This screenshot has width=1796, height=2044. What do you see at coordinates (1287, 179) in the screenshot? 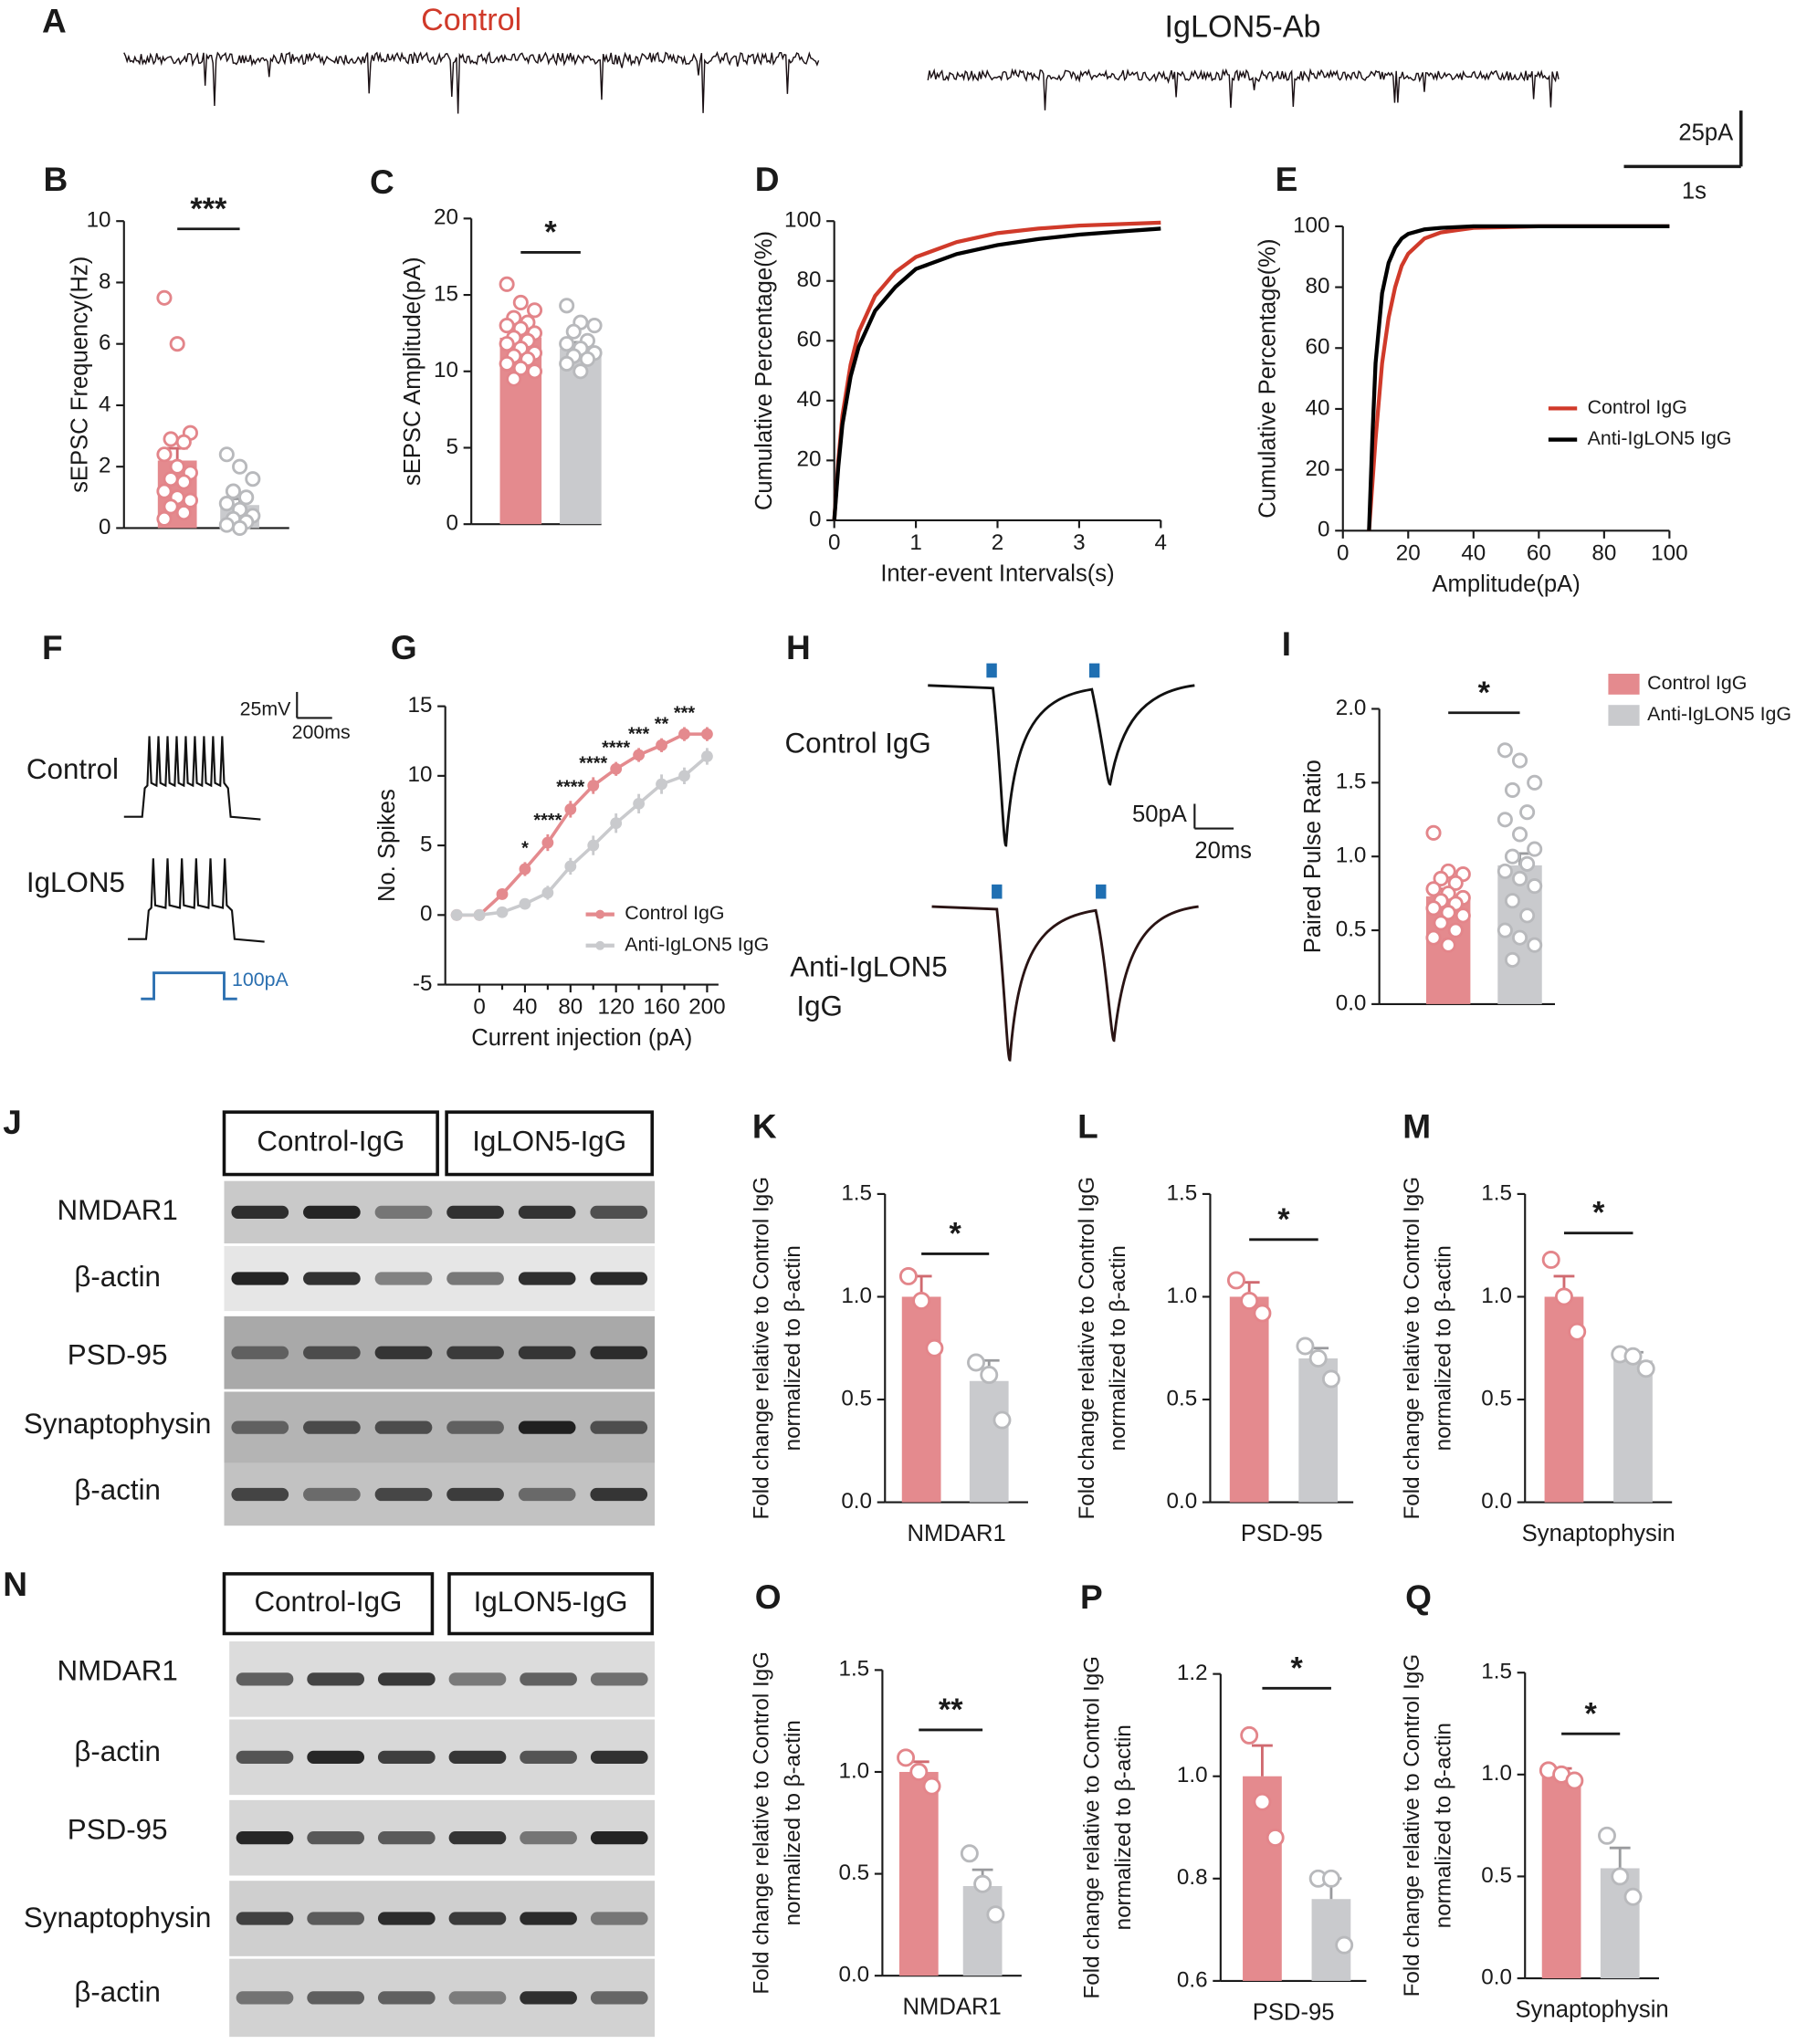
I see `panel-letter: E` at bounding box center [1287, 179].